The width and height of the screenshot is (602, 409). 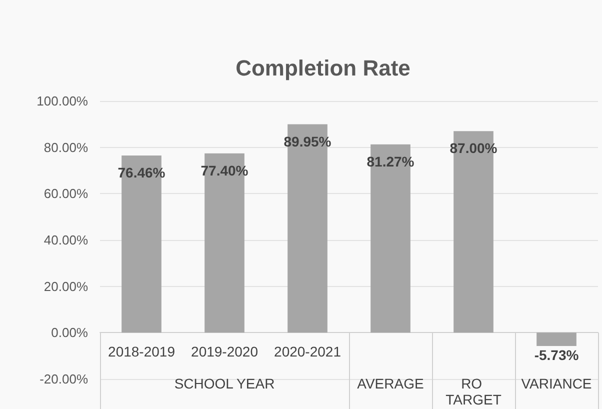 I want to click on y-tick-label: -20.00%, so click(x=64, y=379).